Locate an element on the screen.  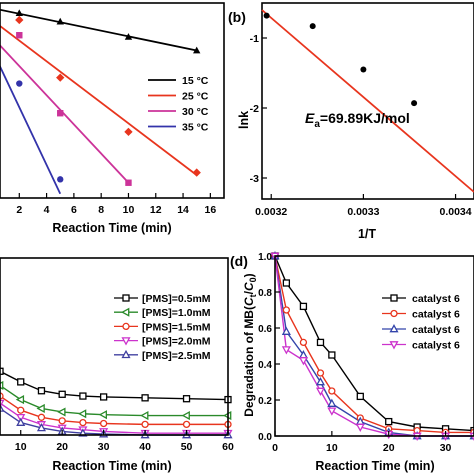
panel-b-y-tick-label: -2 is located at coordinates (254, 109).